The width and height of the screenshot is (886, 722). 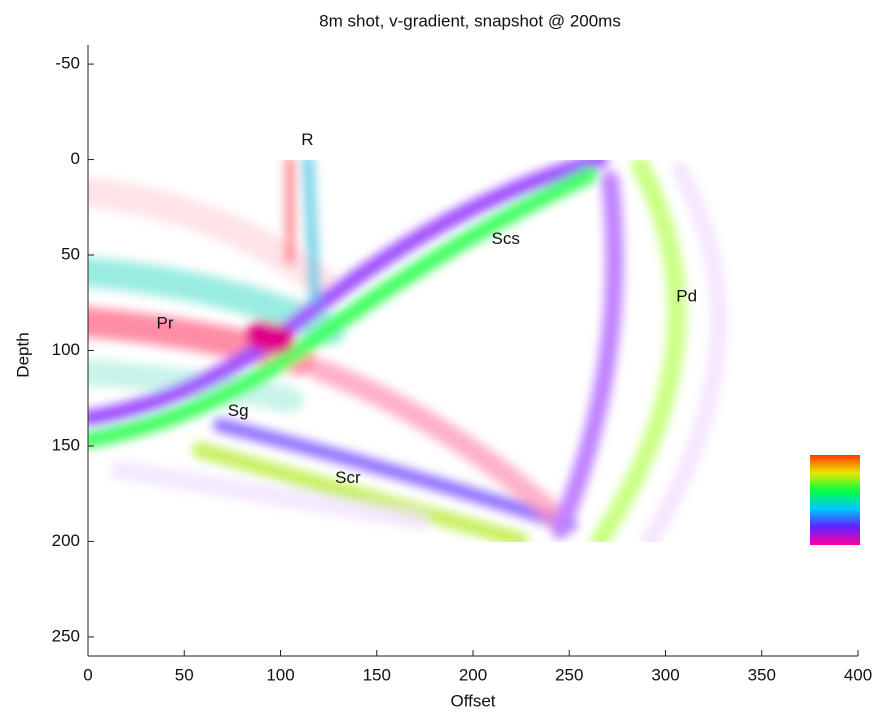 What do you see at coordinates (66, 349) in the screenshot?
I see `y-tick-label: 100` at bounding box center [66, 349].